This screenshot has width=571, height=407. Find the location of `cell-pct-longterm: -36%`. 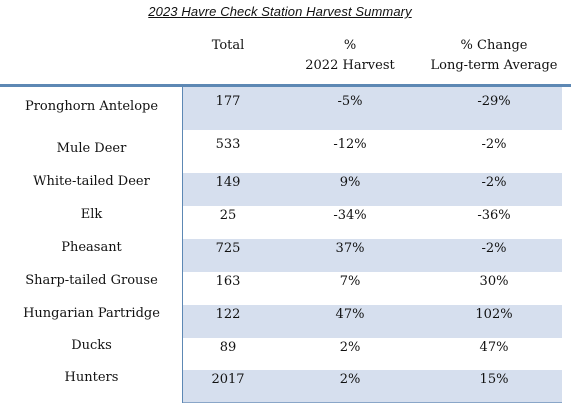

cell-pct-longterm: -36% is located at coordinates (494, 215).